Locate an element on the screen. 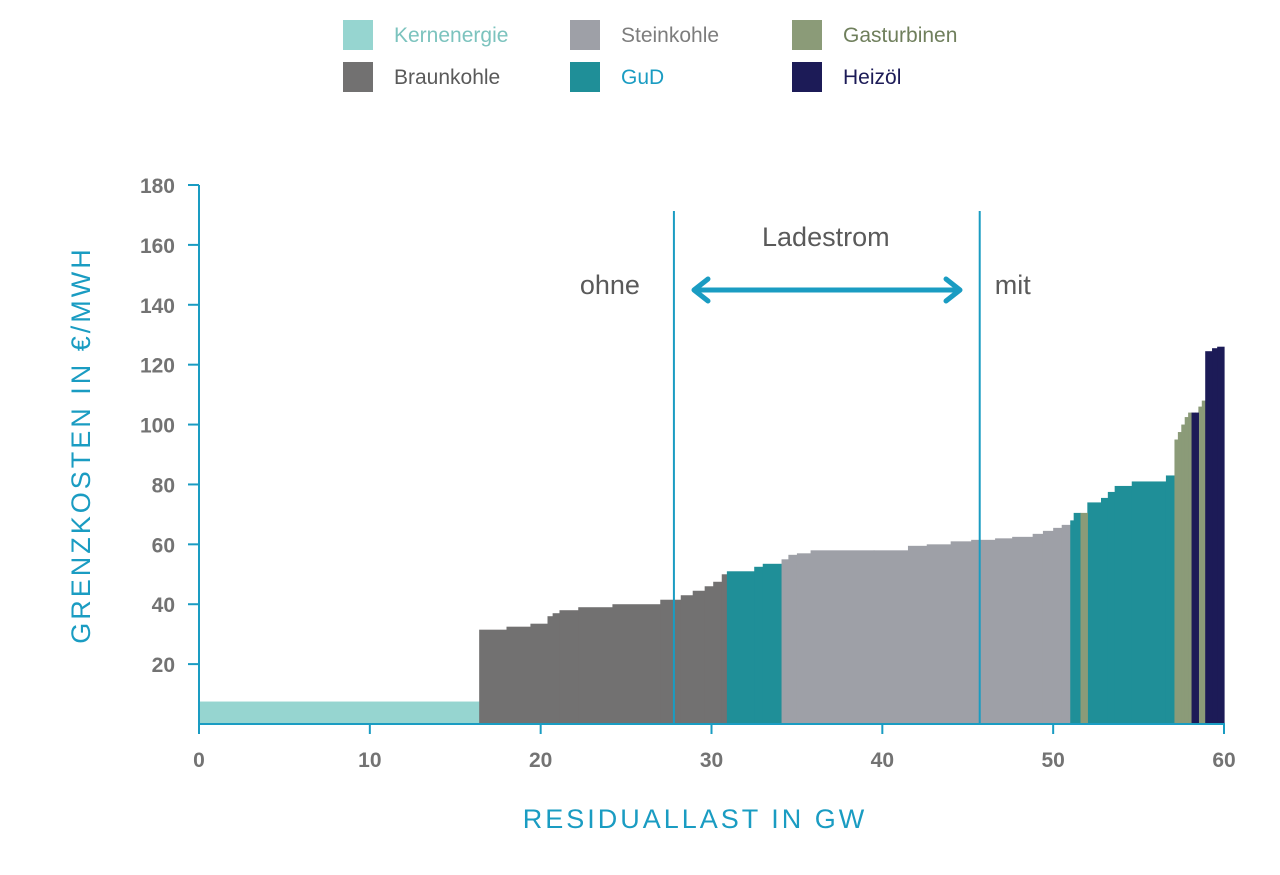 The height and width of the screenshot is (875, 1280). legend-swatch-heiz-l is located at coordinates (807, 77).